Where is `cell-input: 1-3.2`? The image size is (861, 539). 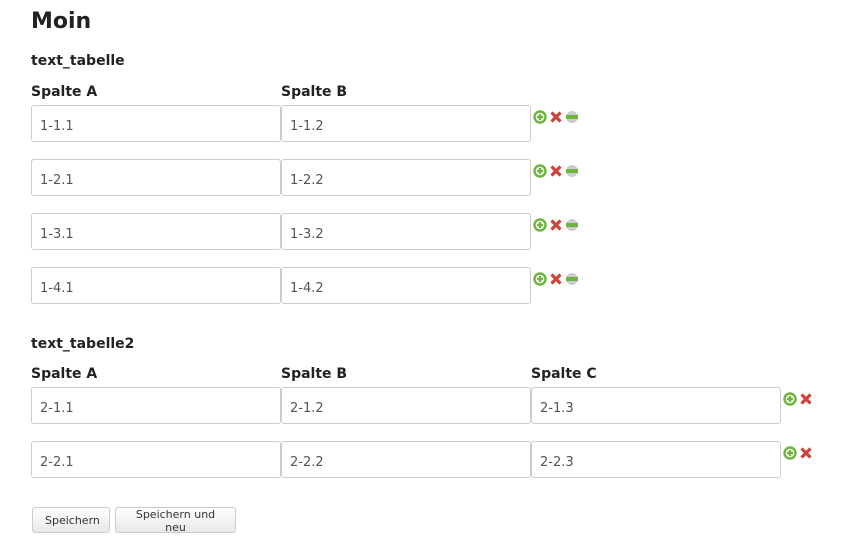 cell-input: 1-3.2 is located at coordinates (406, 231).